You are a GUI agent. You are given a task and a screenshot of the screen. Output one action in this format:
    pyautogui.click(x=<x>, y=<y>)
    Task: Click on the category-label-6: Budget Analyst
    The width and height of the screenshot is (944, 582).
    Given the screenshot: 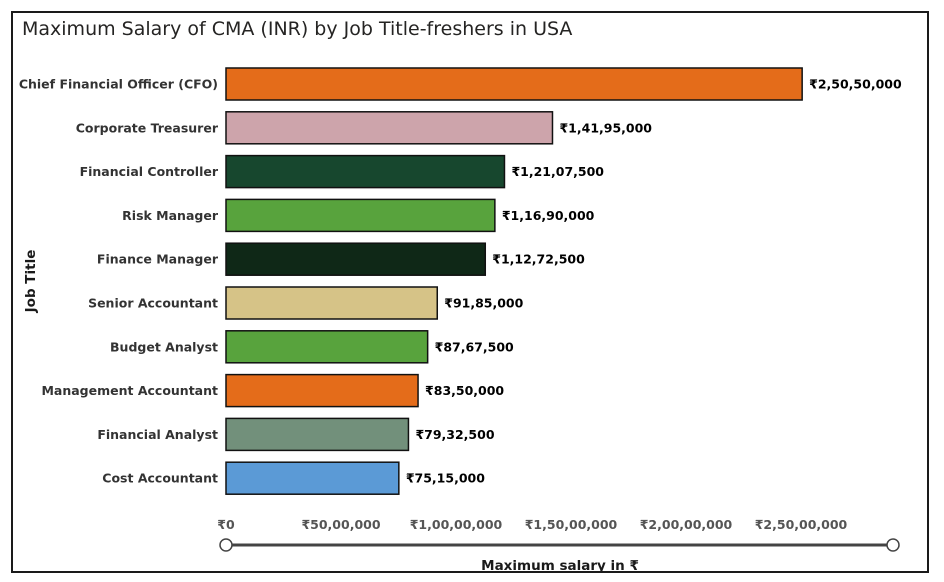 What is the action you would take?
    pyautogui.click(x=164, y=346)
    